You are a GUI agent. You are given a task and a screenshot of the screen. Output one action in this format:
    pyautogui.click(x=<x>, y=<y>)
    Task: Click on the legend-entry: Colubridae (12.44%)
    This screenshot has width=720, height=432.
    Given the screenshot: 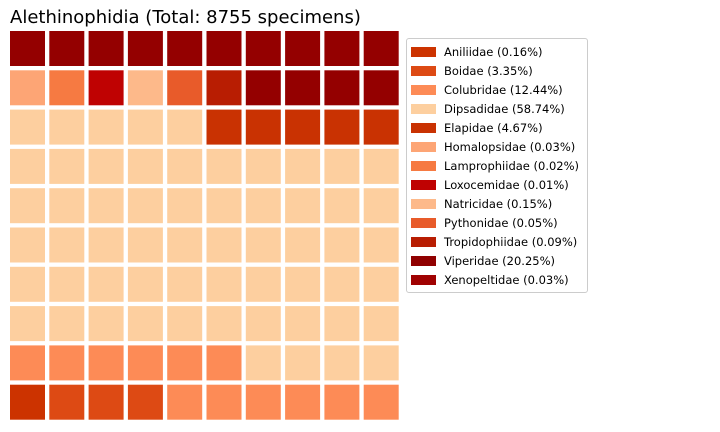 What is the action you would take?
    pyautogui.click(x=497, y=89)
    